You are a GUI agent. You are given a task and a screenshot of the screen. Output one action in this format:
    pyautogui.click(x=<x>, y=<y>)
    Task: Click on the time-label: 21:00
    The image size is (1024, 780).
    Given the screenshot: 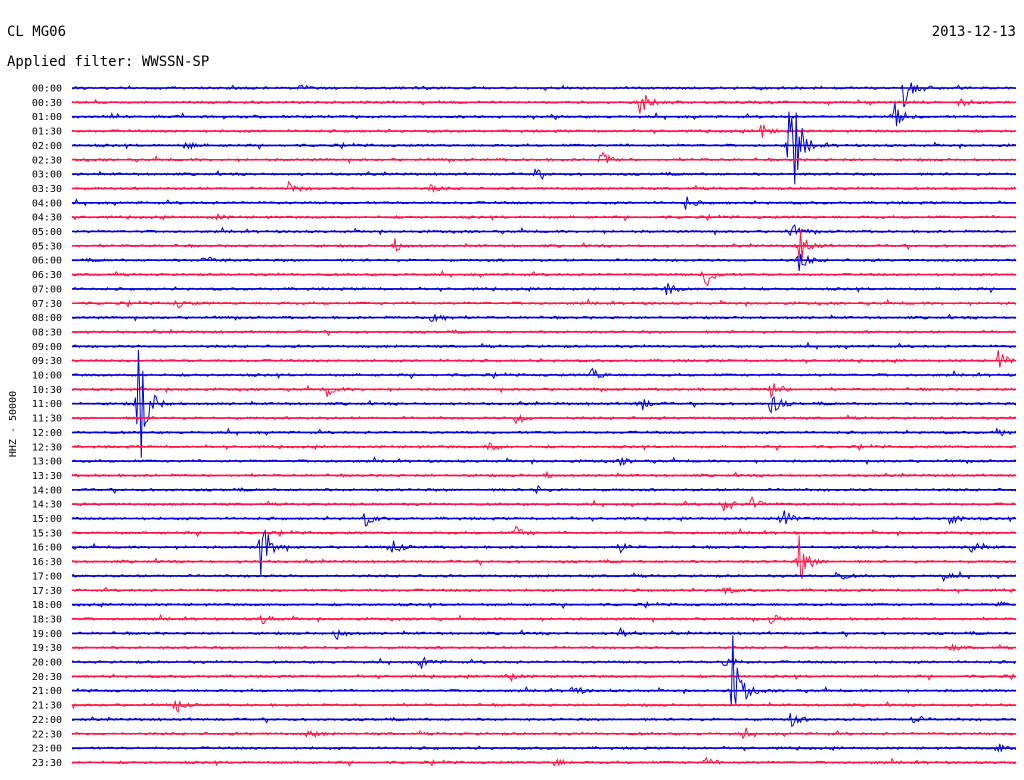 What is the action you would take?
    pyautogui.click(x=47, y=691)
    